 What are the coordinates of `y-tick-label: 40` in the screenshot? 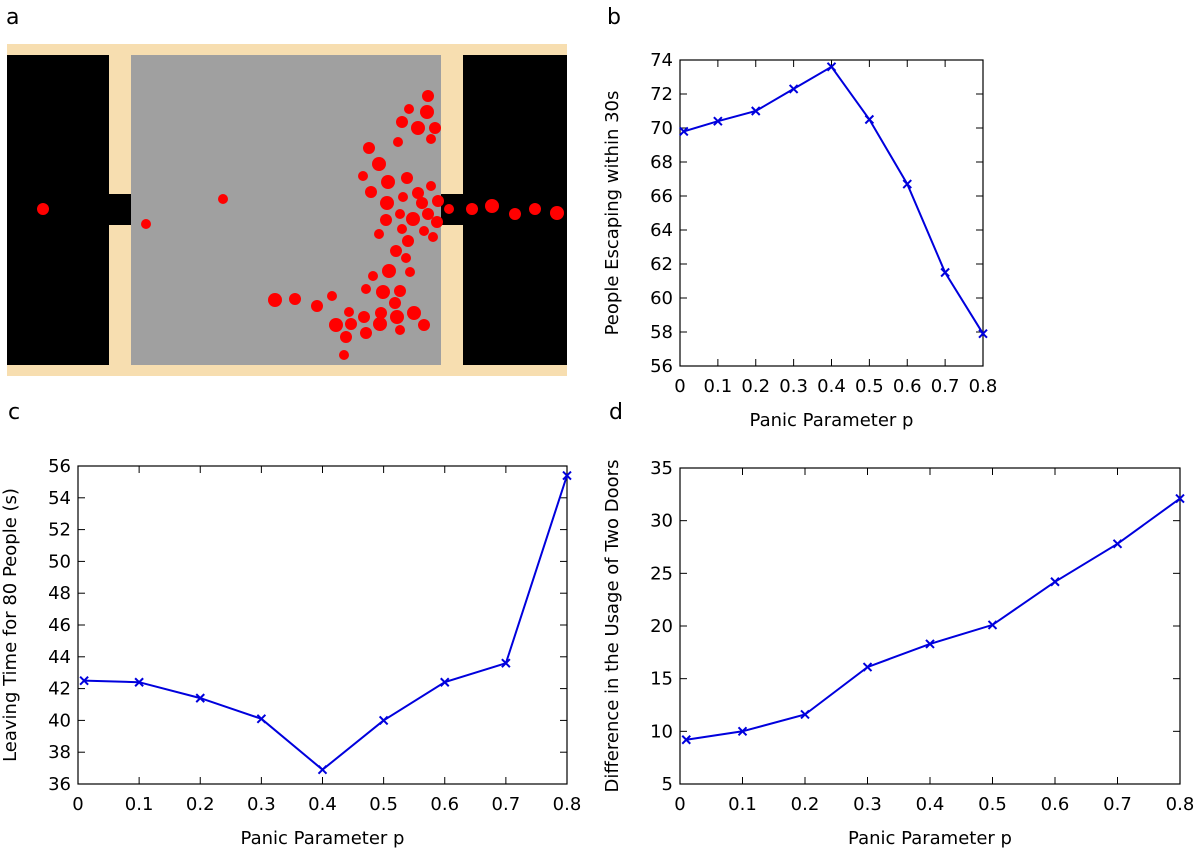 It's located at (59, 720).